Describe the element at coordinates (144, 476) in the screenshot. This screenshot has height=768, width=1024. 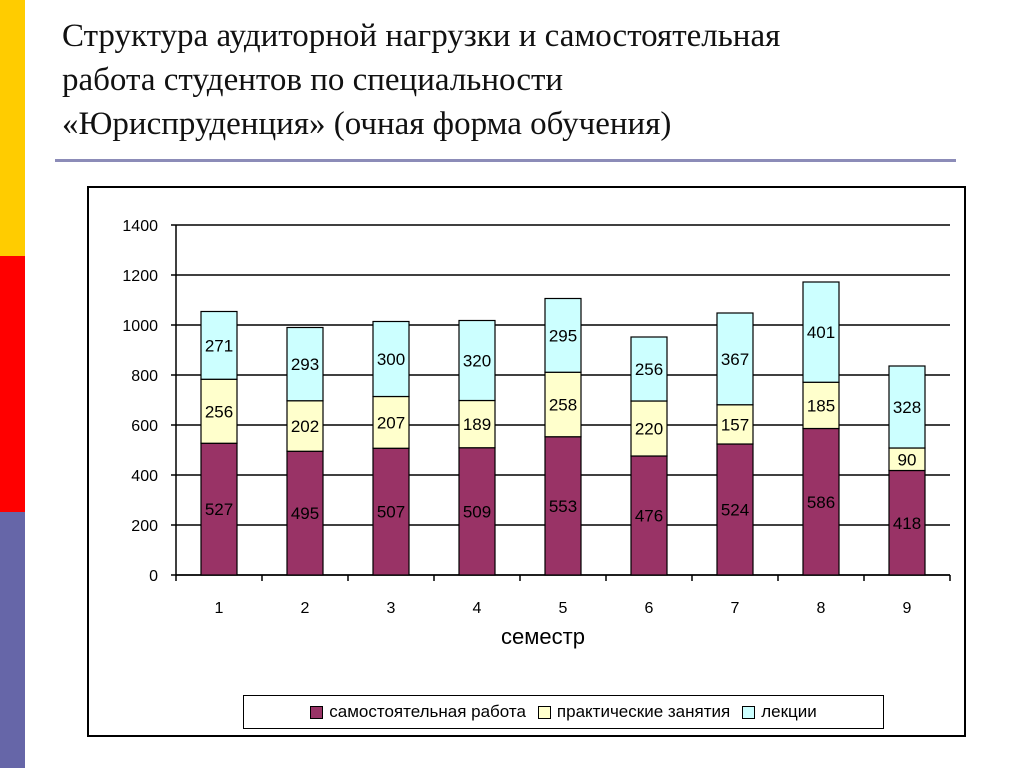
I see `y-tick-label-400: 400` at that location.